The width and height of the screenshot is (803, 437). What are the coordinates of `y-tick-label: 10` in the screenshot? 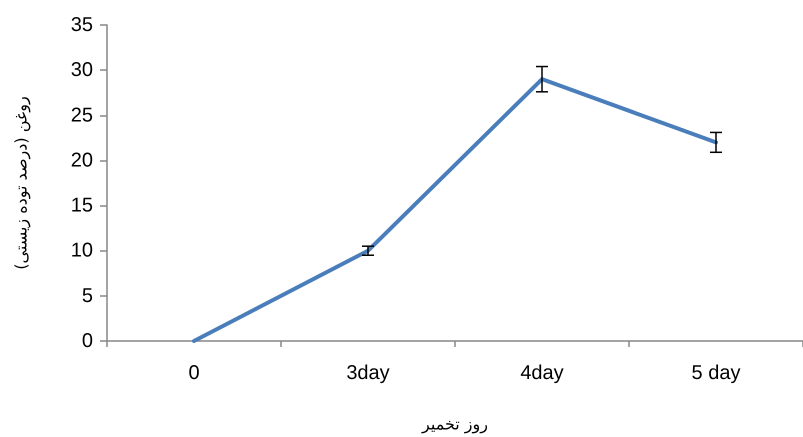 It's located at (81, 251).